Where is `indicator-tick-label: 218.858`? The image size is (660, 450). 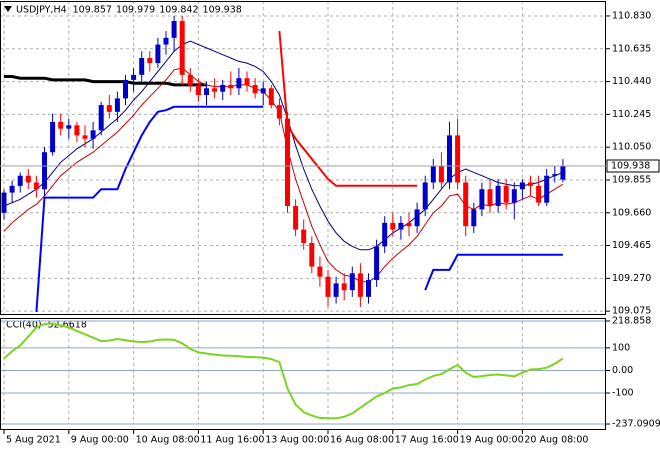
indicator-tick-label: 218.858 is located at coordinates (631, 321).